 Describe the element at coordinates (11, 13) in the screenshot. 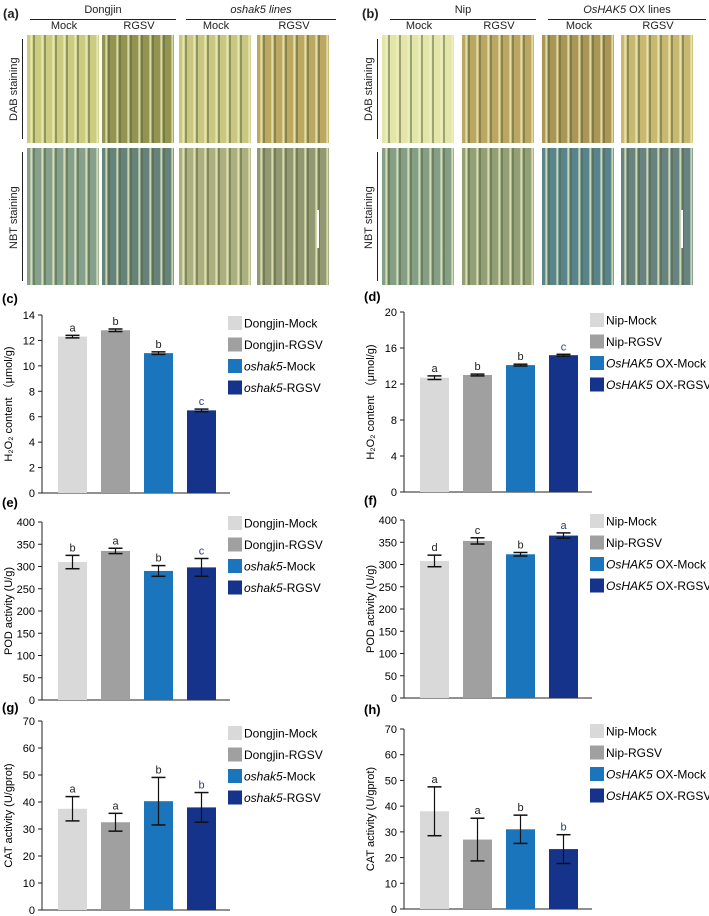

I see `panel-label-a: (a)` at that location.